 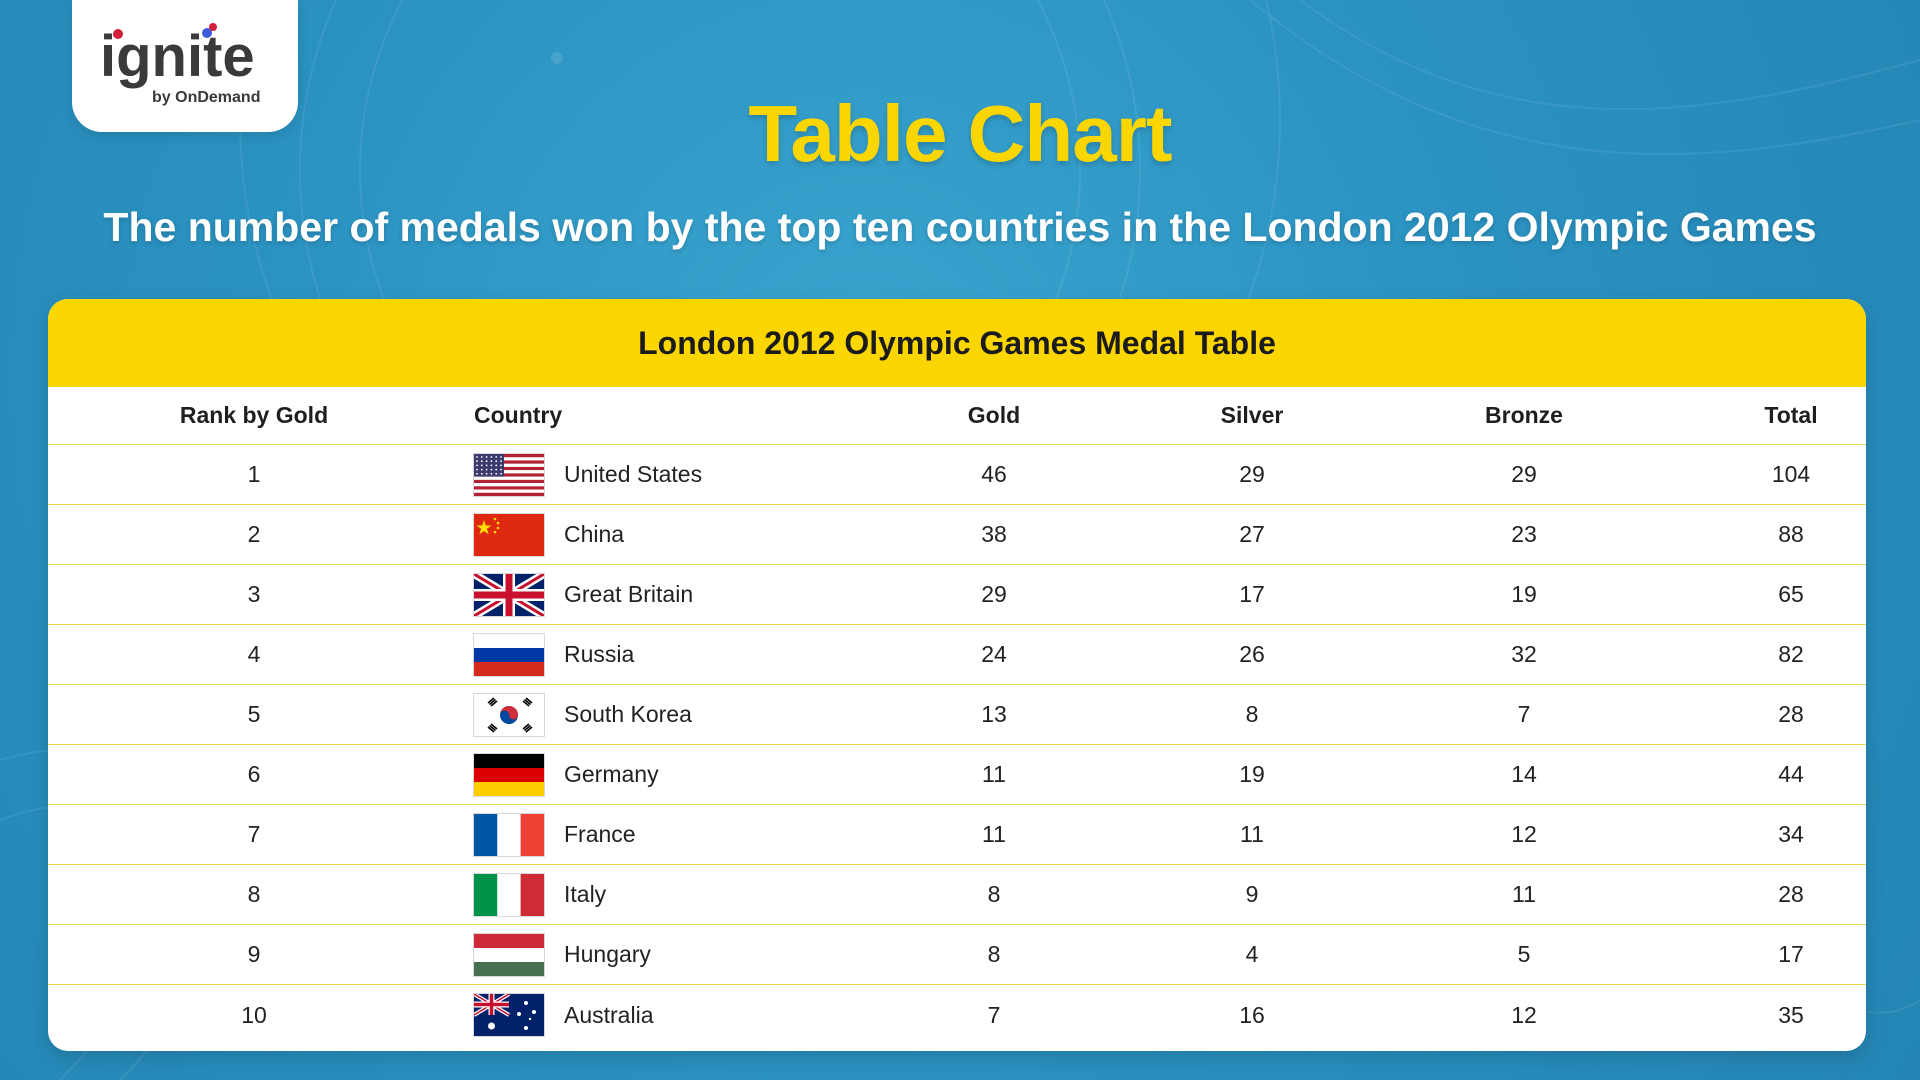 I want to click on bronze-cell: 32, so click(x=1524, y=654).